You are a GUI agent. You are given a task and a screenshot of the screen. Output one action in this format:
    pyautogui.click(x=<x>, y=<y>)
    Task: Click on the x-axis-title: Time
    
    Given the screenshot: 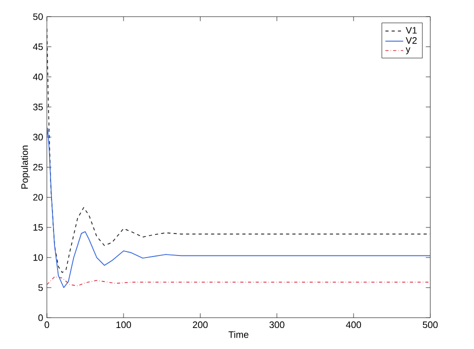 What is the action you would take?
    pyautogui.click(x=238, y=334)
    